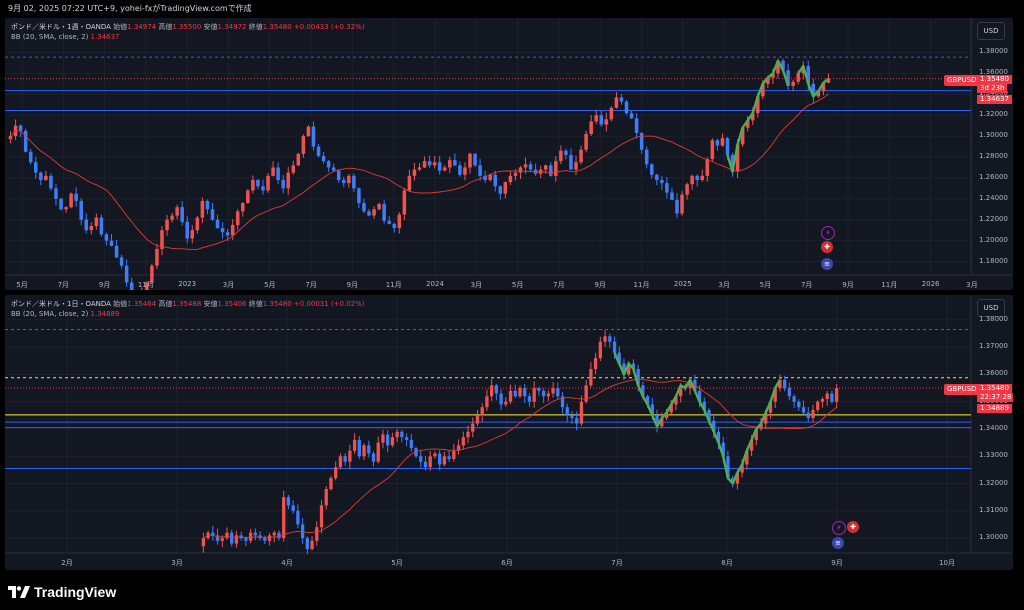  I want to click on high-label: 高値, so click(165, 27).